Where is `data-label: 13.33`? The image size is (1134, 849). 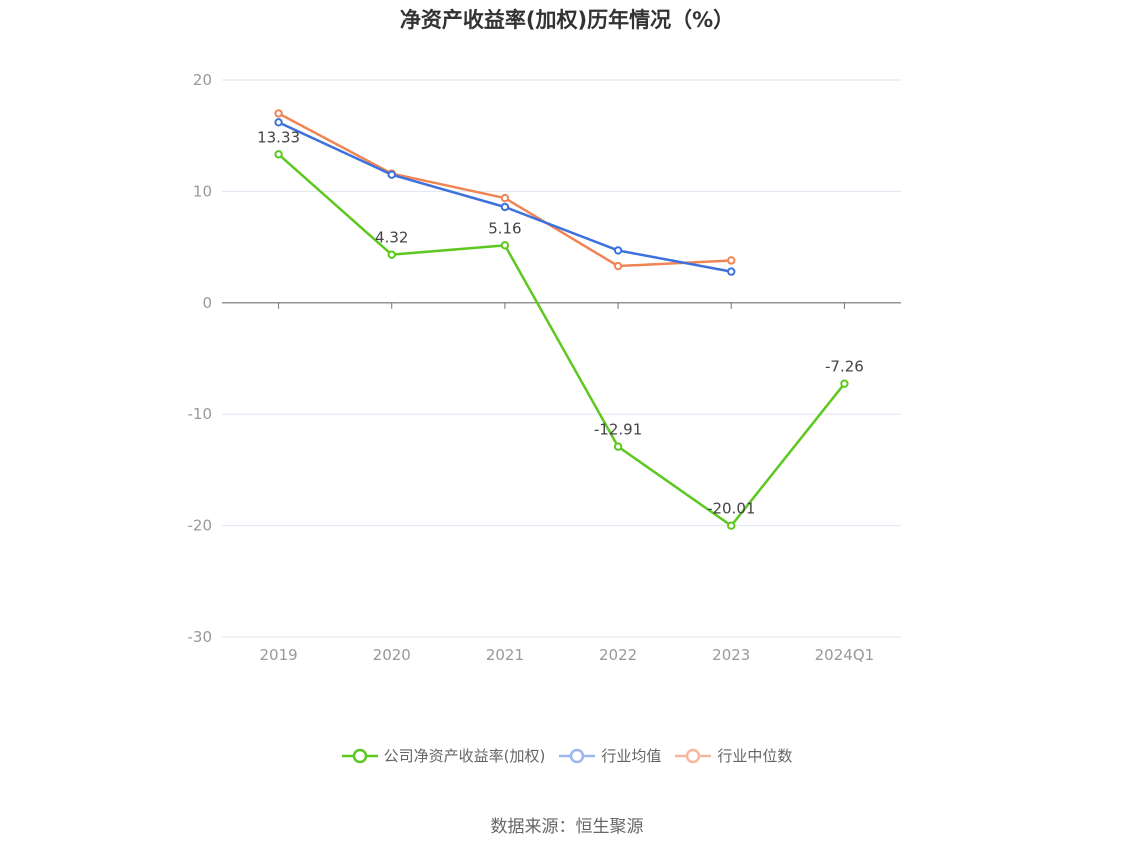
data-label: 13.33 is located at coordinates (278, 137).